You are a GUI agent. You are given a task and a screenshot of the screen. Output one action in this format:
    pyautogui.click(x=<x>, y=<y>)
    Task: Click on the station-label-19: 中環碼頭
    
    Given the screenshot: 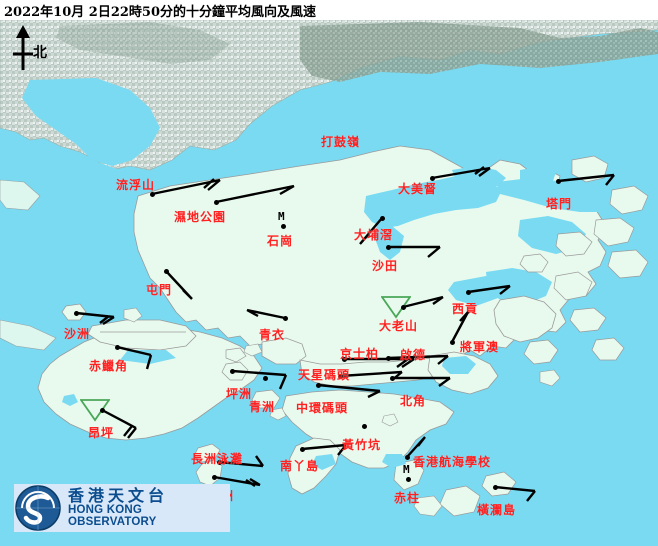 What is the action you would take?
    pyautogui.click(x=322, y=408)
    